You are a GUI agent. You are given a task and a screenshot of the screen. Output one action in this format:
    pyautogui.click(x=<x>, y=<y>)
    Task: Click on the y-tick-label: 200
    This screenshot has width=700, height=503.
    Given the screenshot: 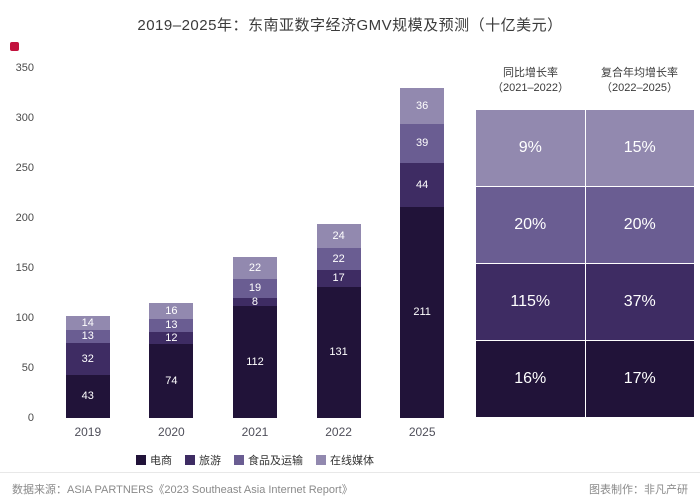 What is the action you would take?
    pyautogui.click(x=24, y=218)
    